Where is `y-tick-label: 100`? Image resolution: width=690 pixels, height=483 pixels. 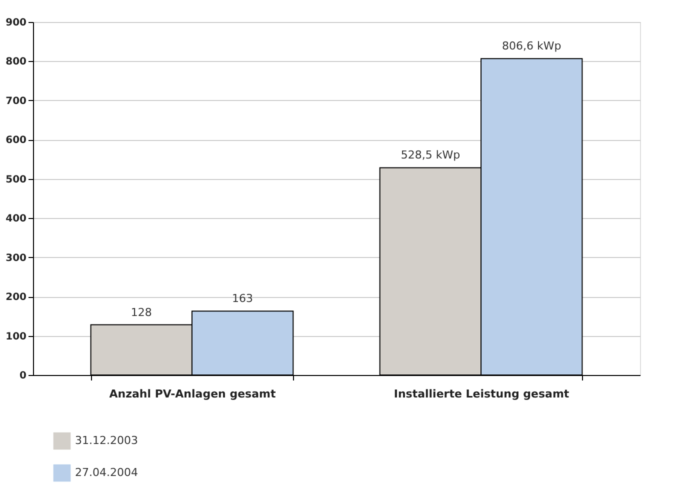 y-tick-label: 100 is located at coordinates (16, 336).